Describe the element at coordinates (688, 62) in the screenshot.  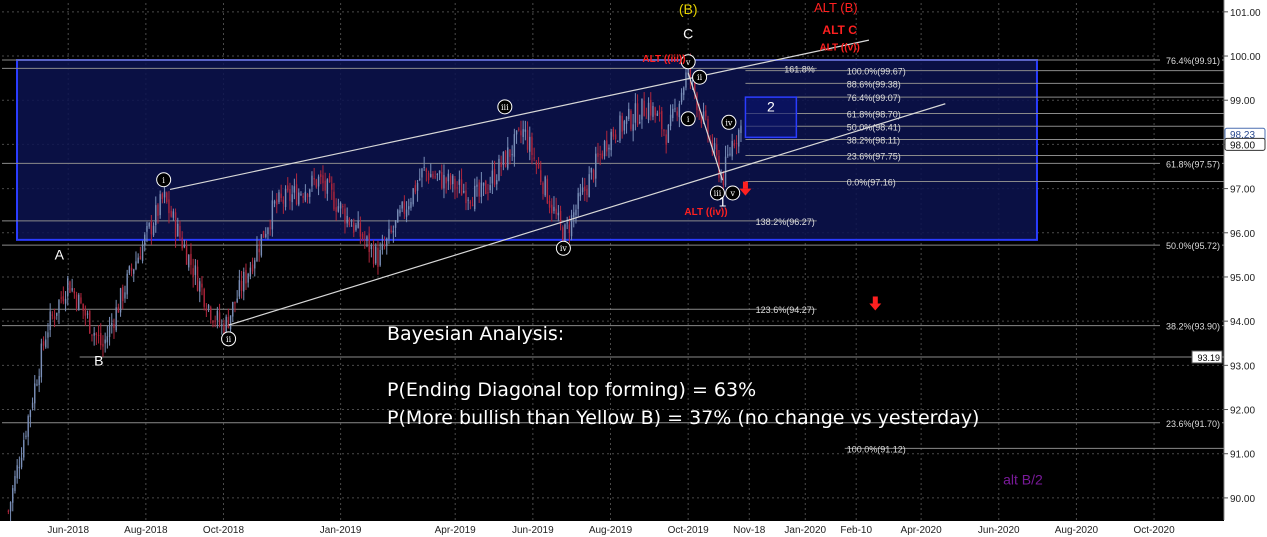
I see `wave-circle-text: v` at that location.